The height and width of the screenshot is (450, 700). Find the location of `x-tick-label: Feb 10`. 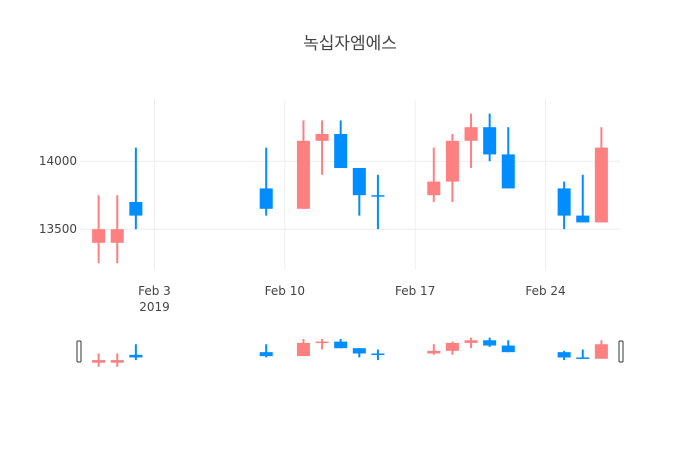

x-tick-label: Feb 10 is located at coordinates (285, 291).